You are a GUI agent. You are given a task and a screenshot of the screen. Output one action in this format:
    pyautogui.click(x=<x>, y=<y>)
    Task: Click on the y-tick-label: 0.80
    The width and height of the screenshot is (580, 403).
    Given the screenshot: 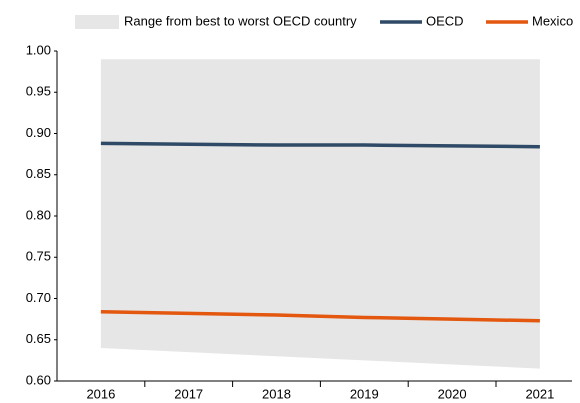 What is the action you would take?
    pyautogui.click(x=38, y=214)
    